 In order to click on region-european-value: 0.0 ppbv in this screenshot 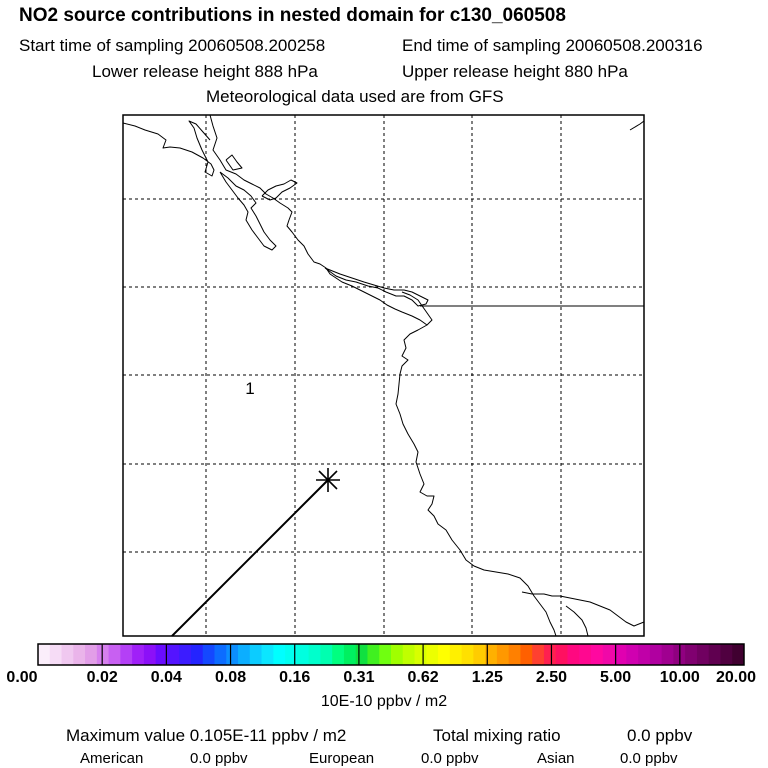, I will do `click(450, 758)`.